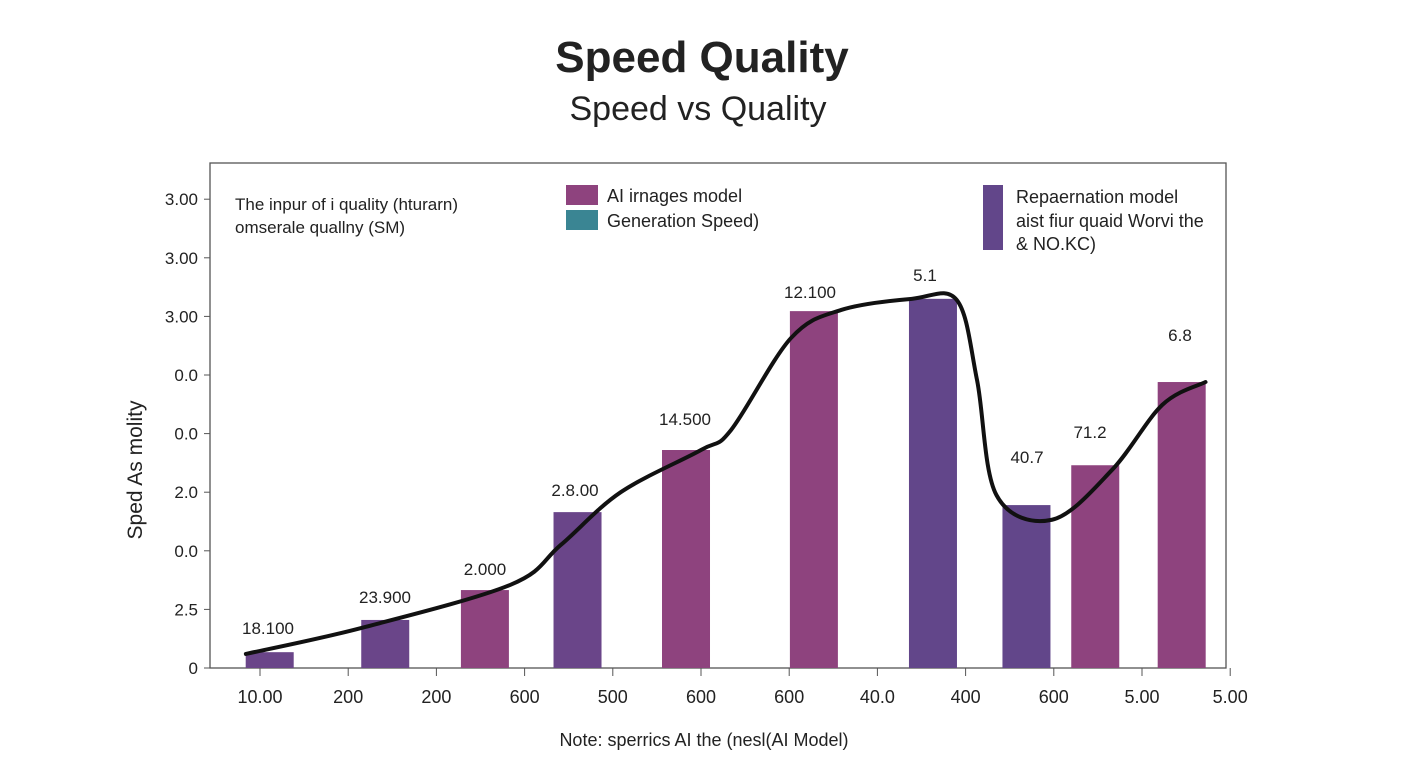  What do you see at coordinates (1110, 221) in the screenshot?
I see `legend-label-repaernation-2: aist fiur quaid Worvi the` at bounding box center [1110, 221].